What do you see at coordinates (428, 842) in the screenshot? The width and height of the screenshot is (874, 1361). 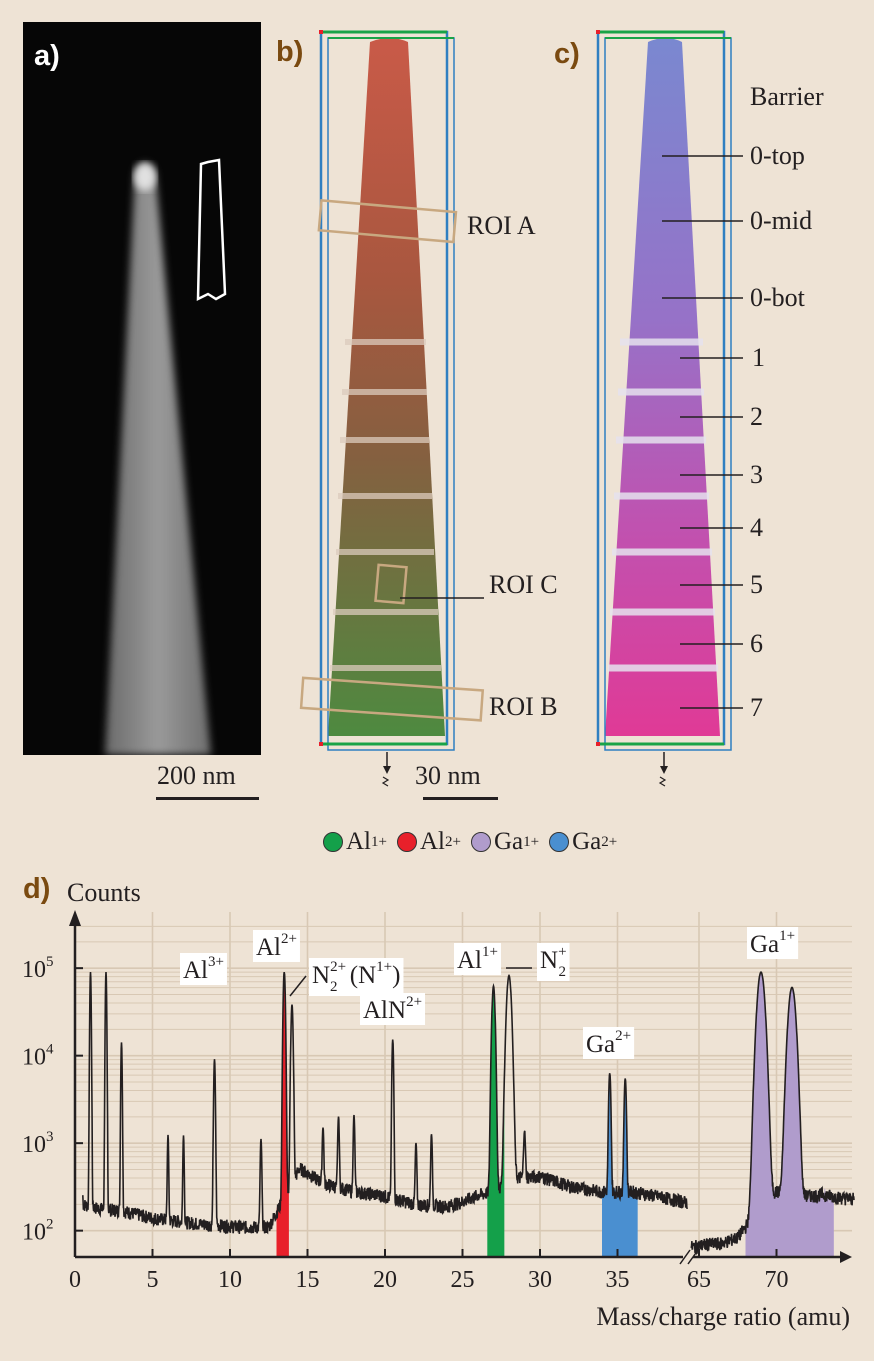 I see `legend-item-al2: Al 2+` at bounding box center [428, 842].